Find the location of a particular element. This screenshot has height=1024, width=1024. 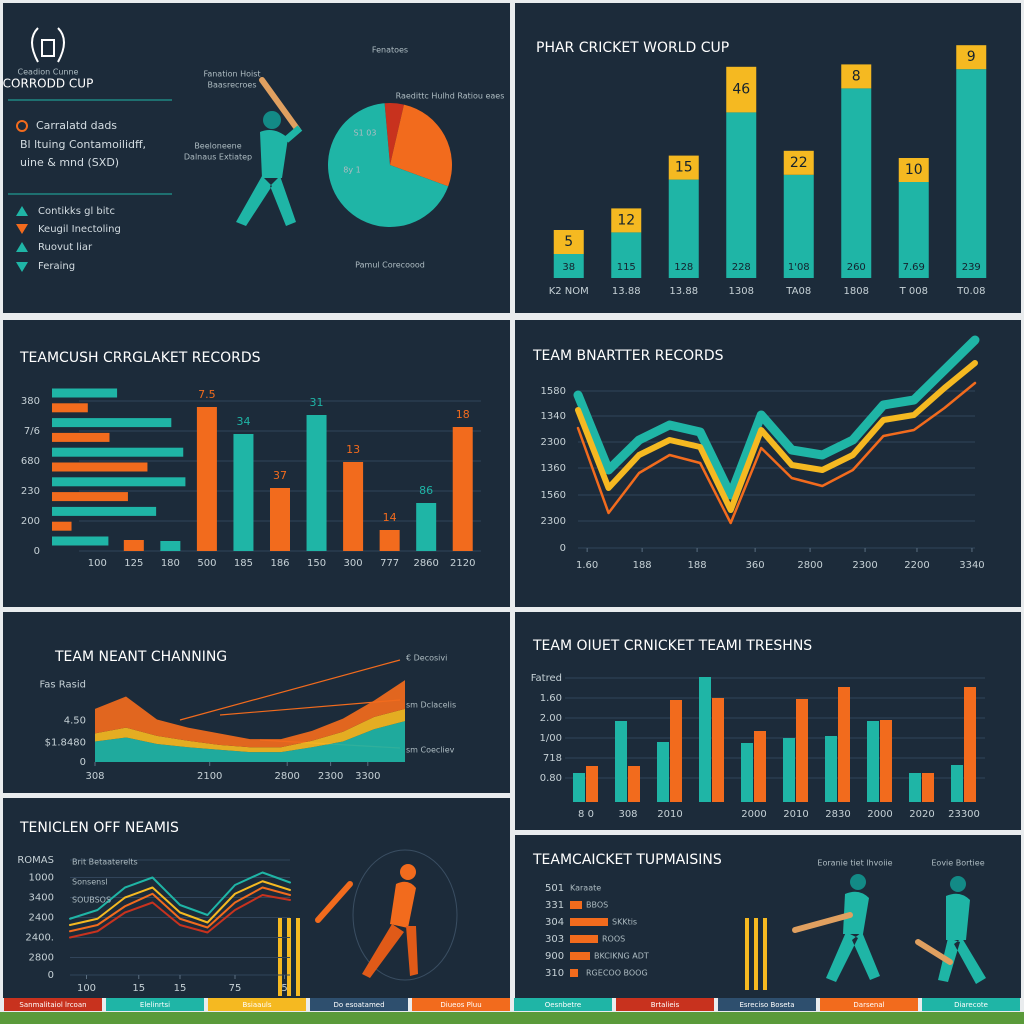

row-text: Karaate is located at coordinates (585, 888).